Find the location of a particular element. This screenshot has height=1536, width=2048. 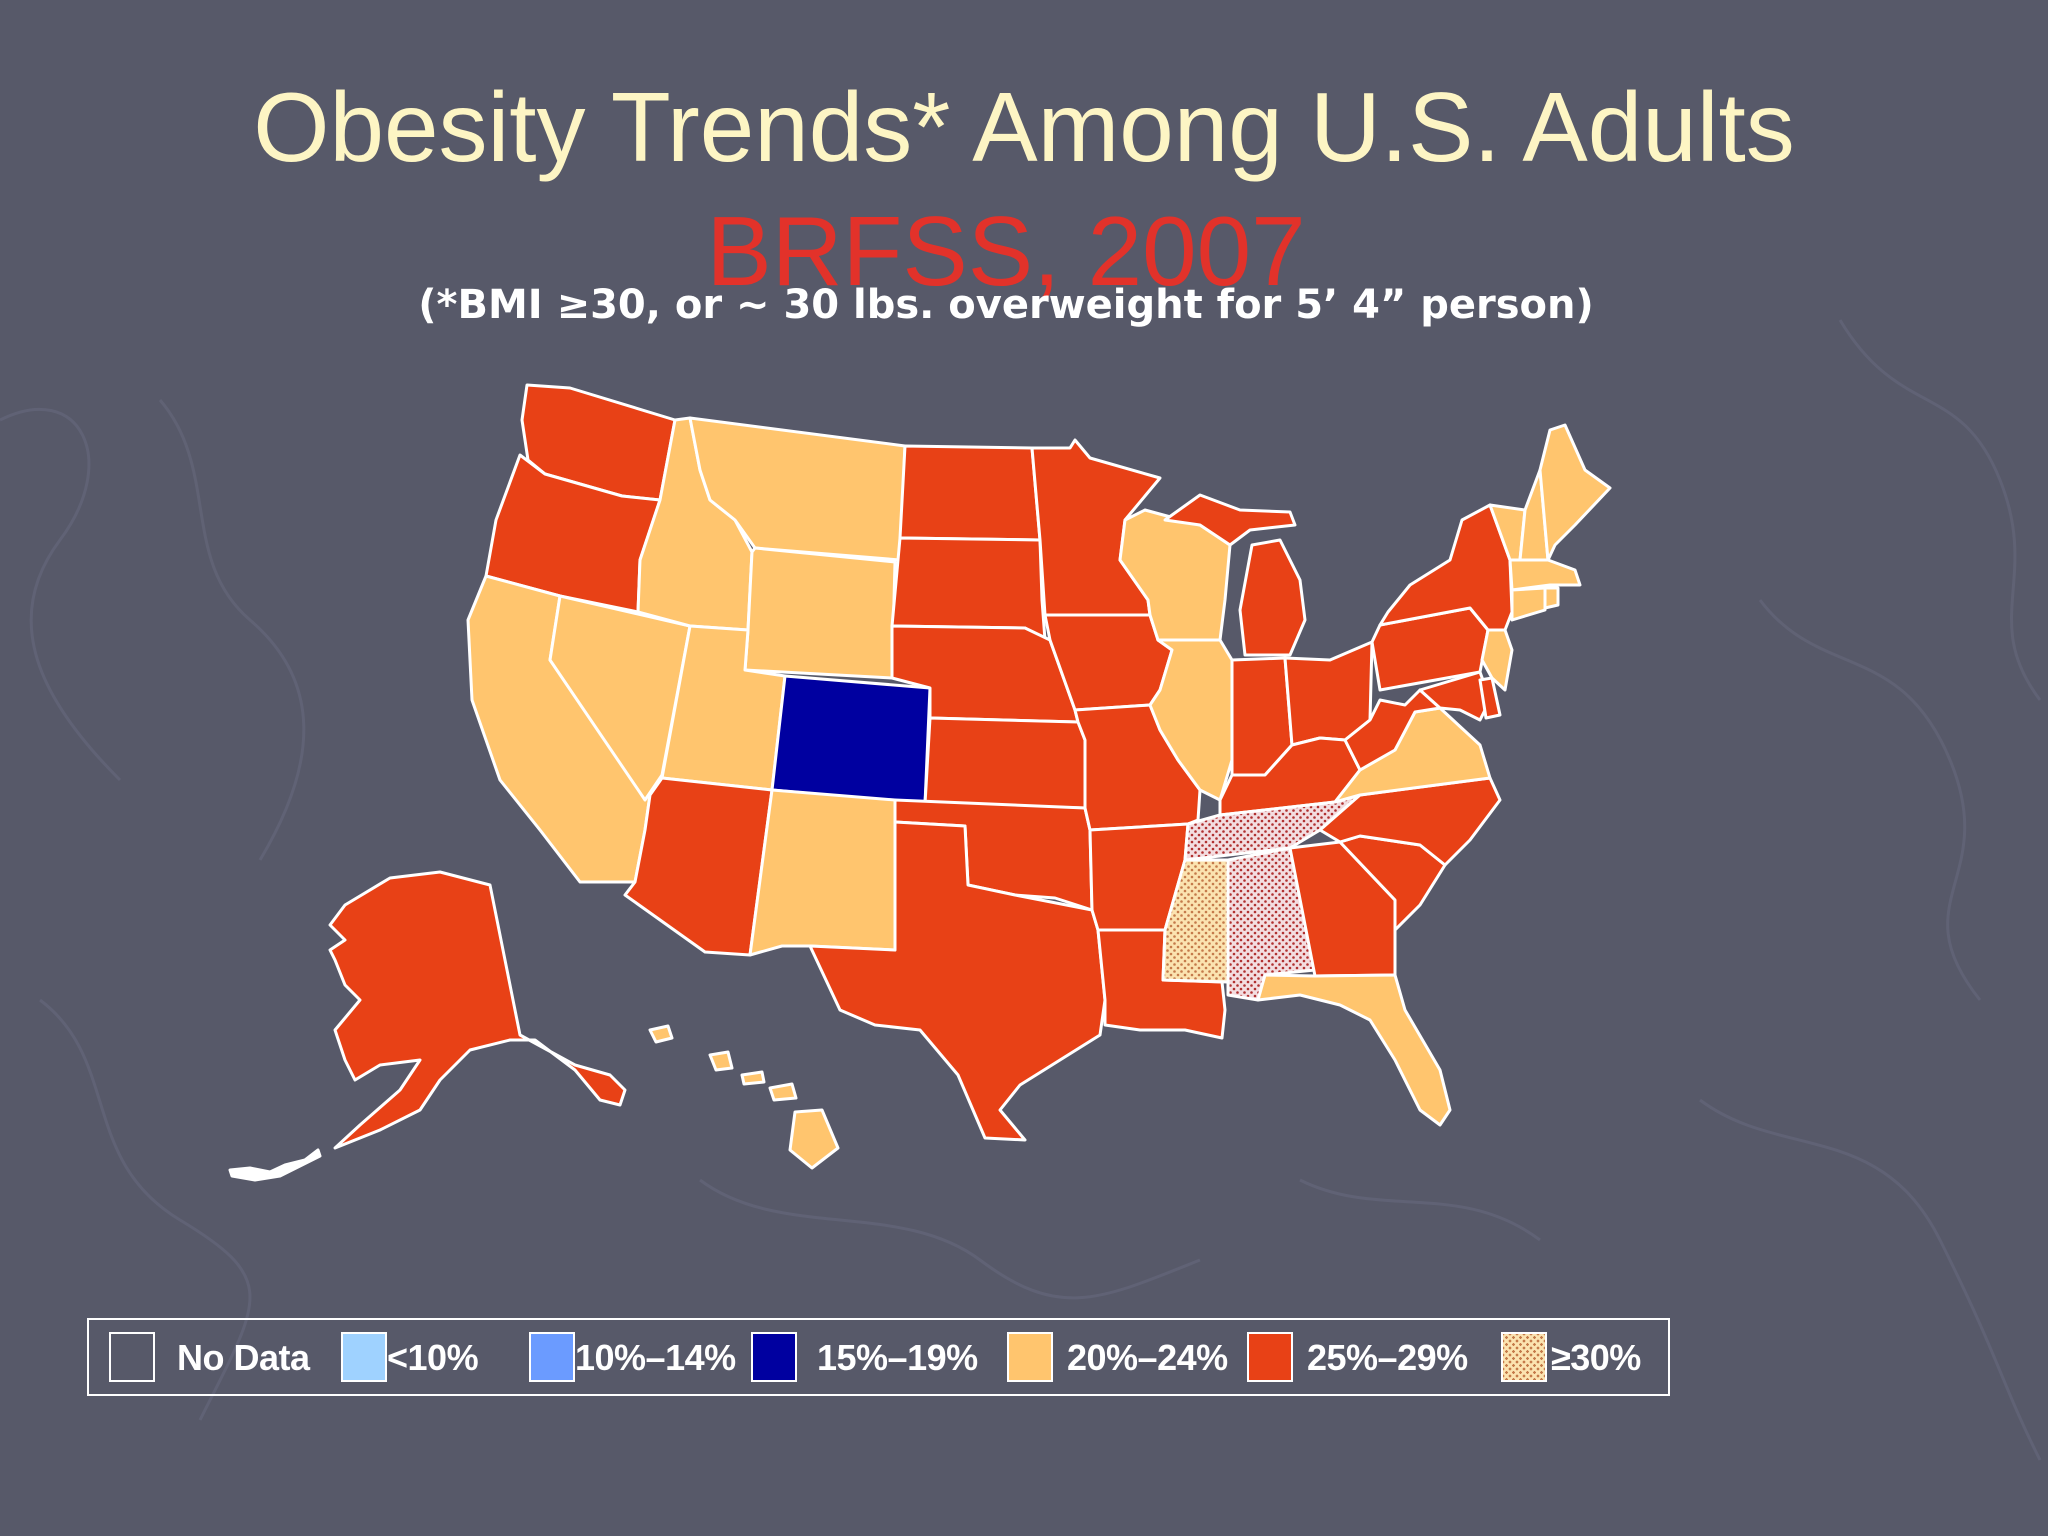

state-alaska-islands is located at coordinates (275, 1165).